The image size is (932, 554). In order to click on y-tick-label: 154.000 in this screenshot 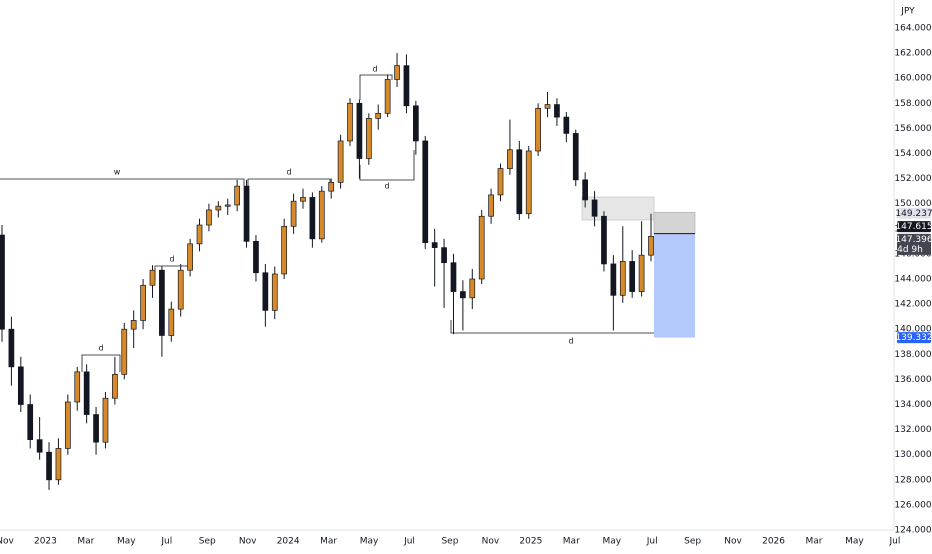, I will do `click(912, 154)`.